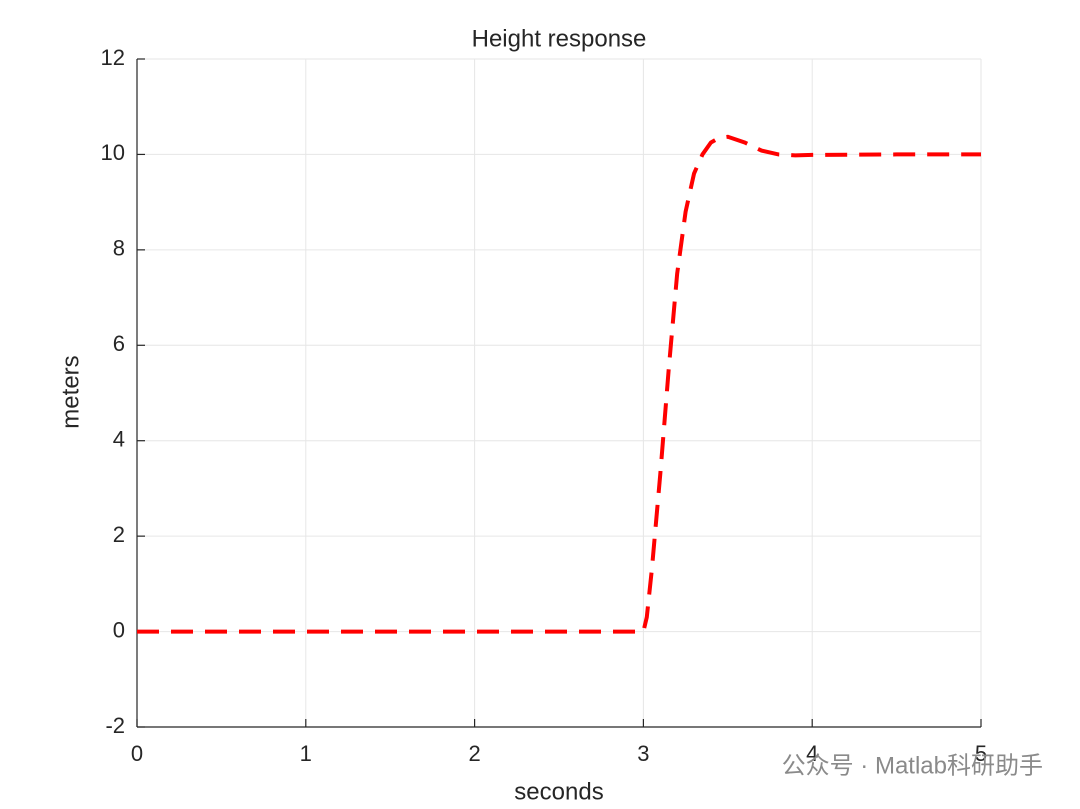 The height and width of the screenshot is (809, 1080). I want to click on y-tick-label: 0, so click(119, 629).